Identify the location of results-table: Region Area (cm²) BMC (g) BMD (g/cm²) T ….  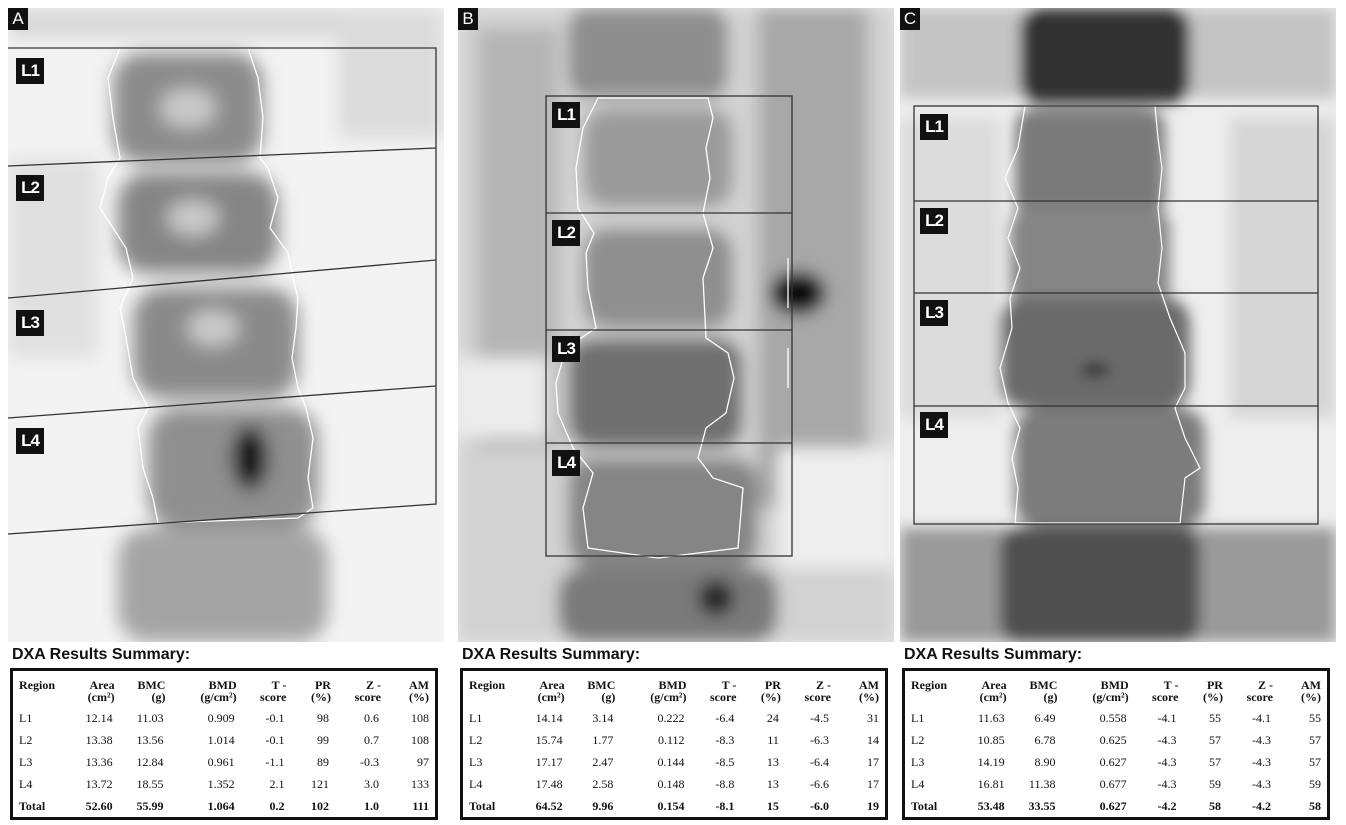
(224, 744).